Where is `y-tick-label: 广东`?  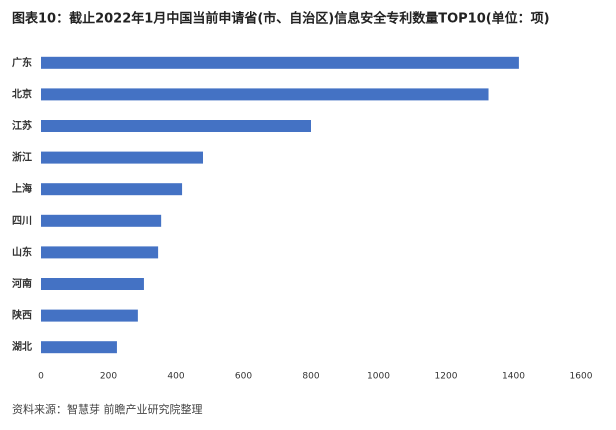
y-tick-label: 广东 is located at coordinates (22, 62).